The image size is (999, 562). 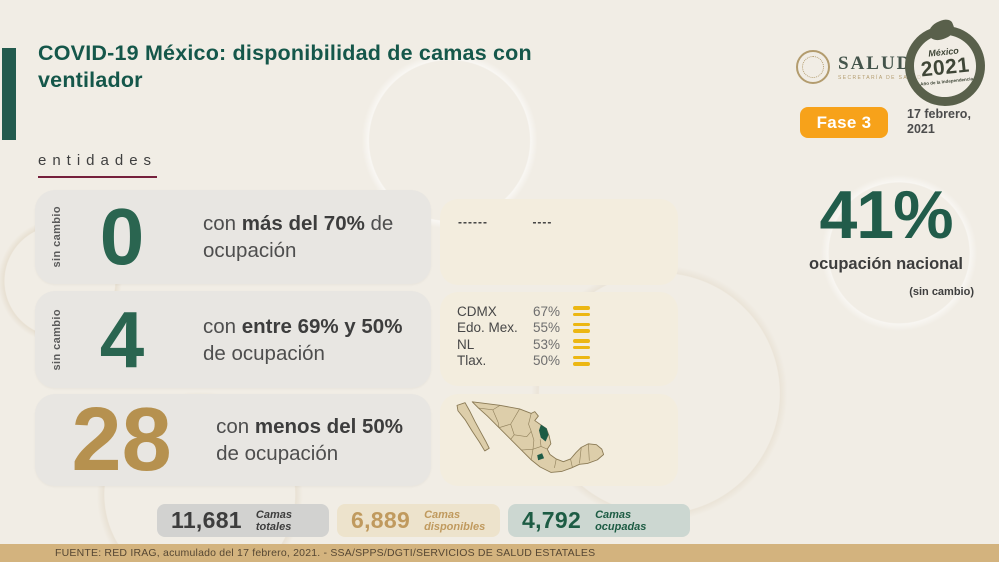 What do you see at coordinates (939, 122) in the screenshot?
I see `header-date: 17 febrero, 2021` at bounding box center [939, 122].